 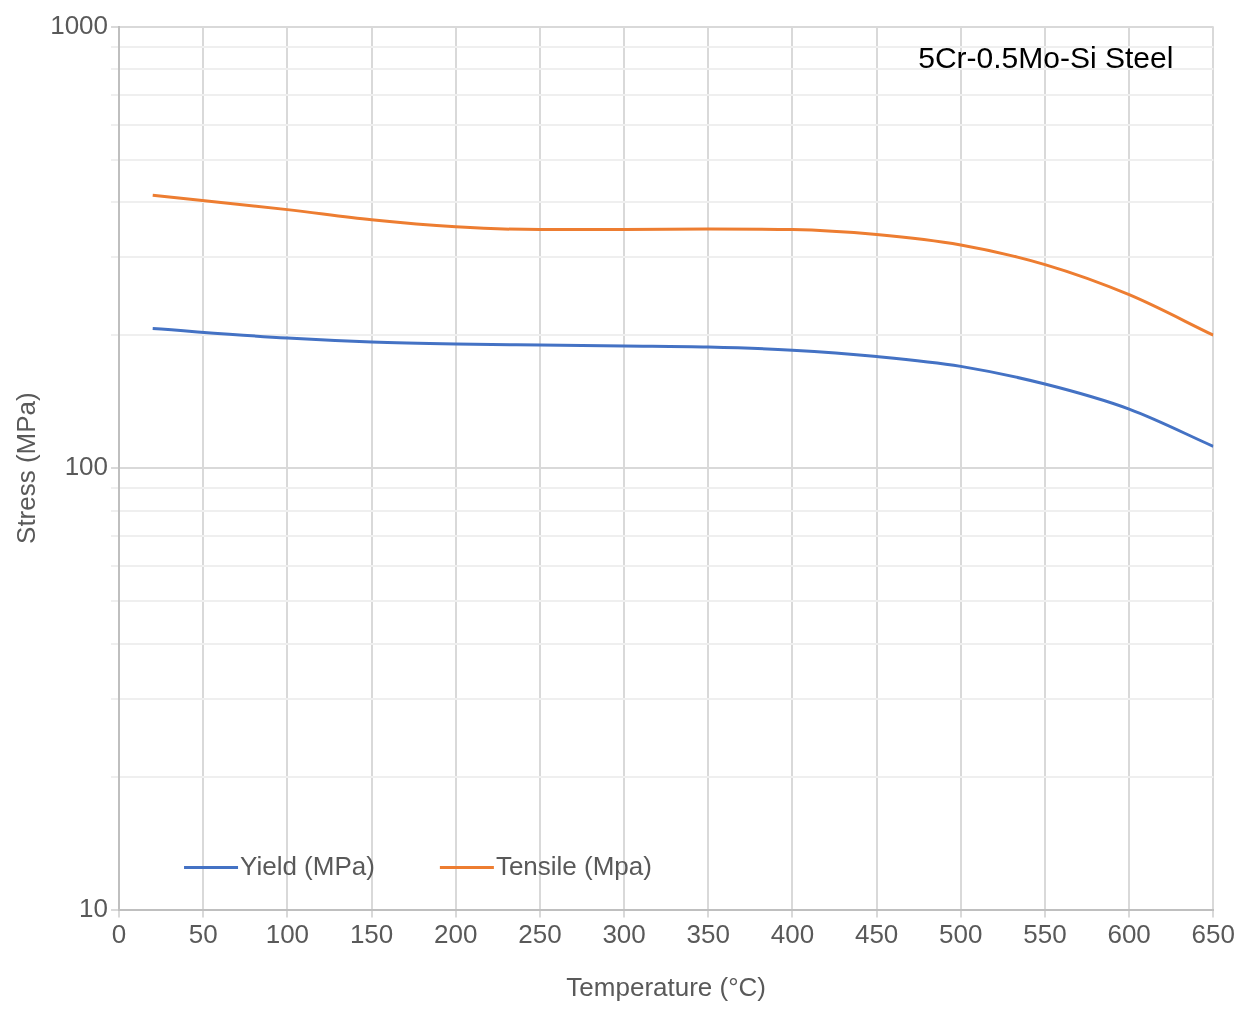 What do you see at coordinates (371, 934) in the screenshot?
I see `x-tick-label: 150` at bounding box center [371, 934].